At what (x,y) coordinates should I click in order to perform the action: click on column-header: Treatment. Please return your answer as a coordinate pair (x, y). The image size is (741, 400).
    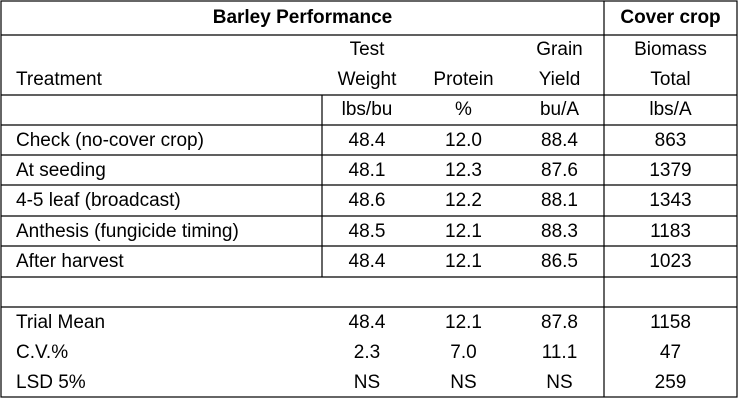
    Looking at the image, I should click on (59, 79).